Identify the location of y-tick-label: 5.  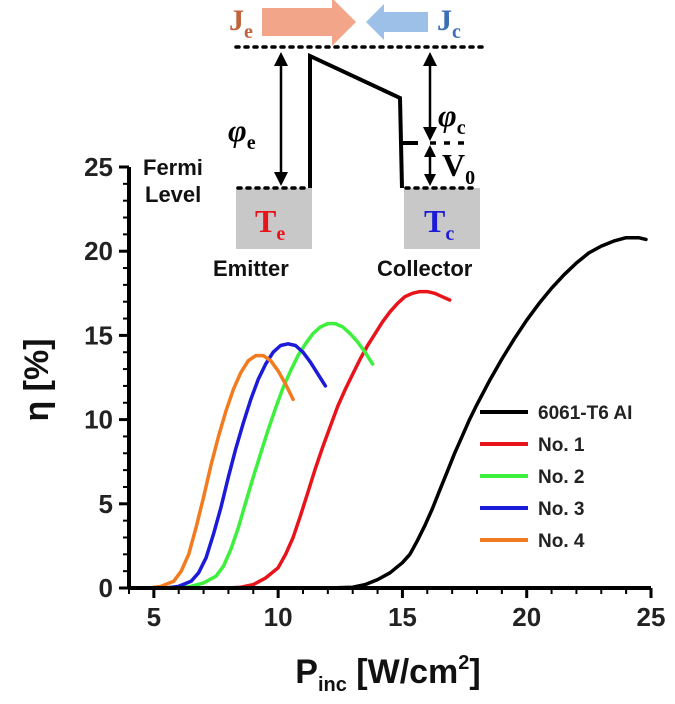
(106, 504).